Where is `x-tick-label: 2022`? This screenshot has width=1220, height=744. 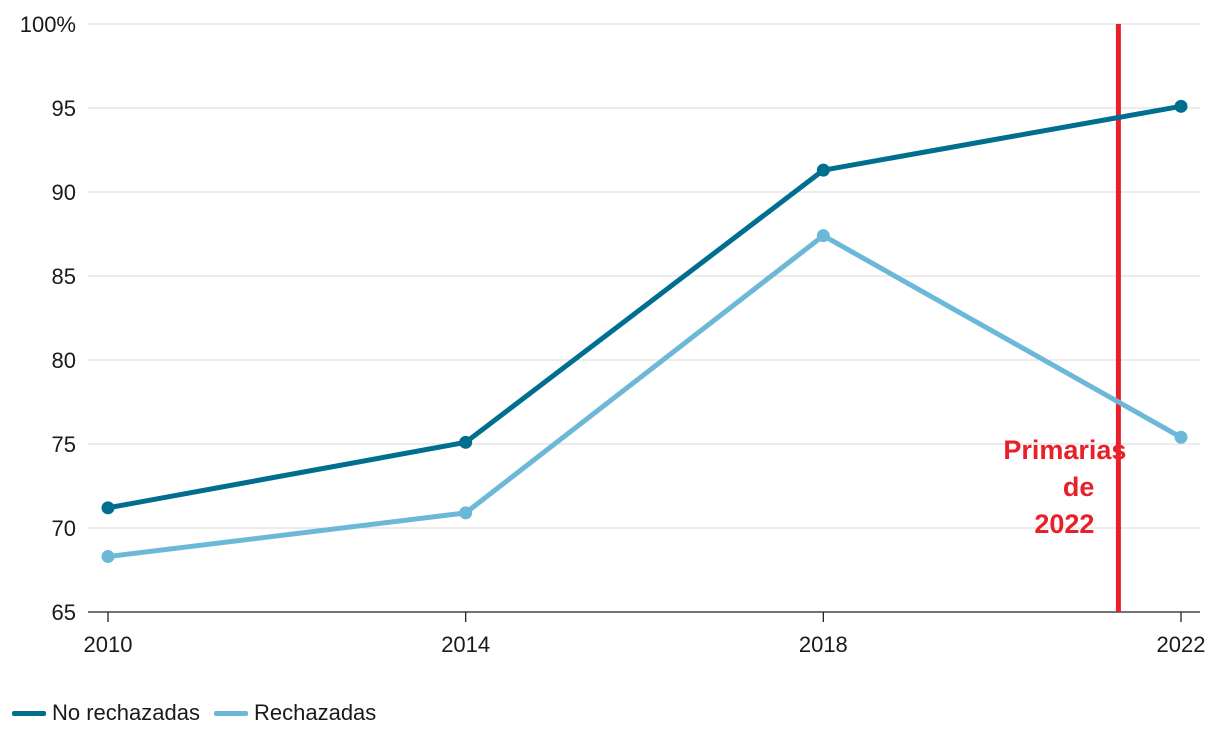
x-tick-label: 2022 is located at coordinates (1181, 644).